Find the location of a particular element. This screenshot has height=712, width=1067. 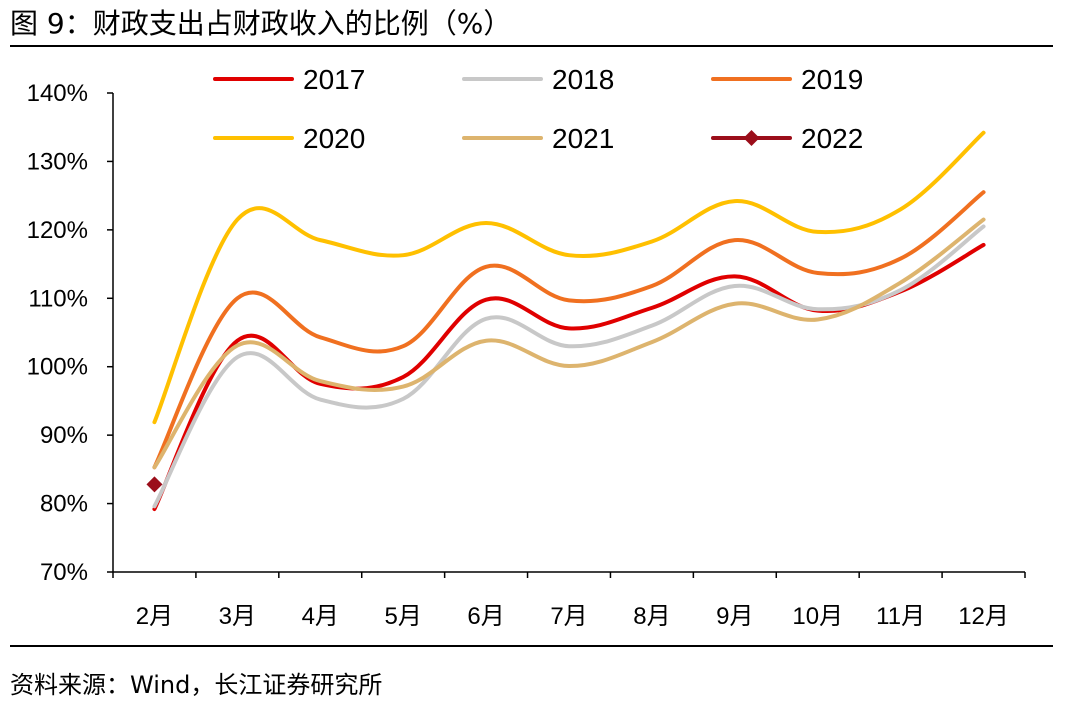

x-tick-label: 2月 is located at coordinates (154, 616).